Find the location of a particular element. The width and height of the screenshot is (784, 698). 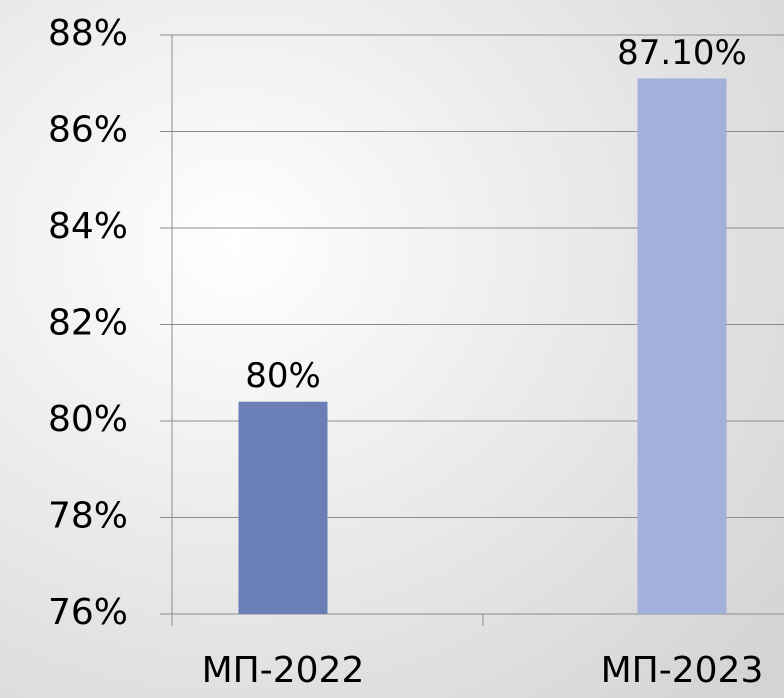

x-tick-label: МП-2022 is located at coordinates (283, 670).